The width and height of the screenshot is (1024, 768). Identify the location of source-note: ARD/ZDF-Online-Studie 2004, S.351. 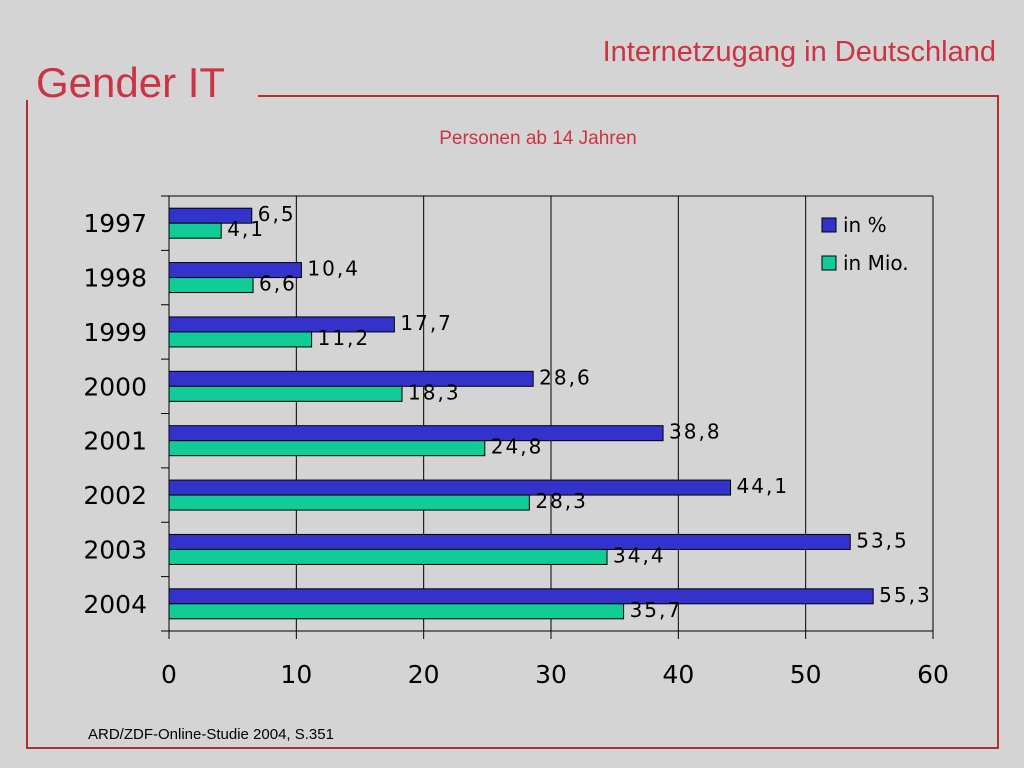
(211, 734).